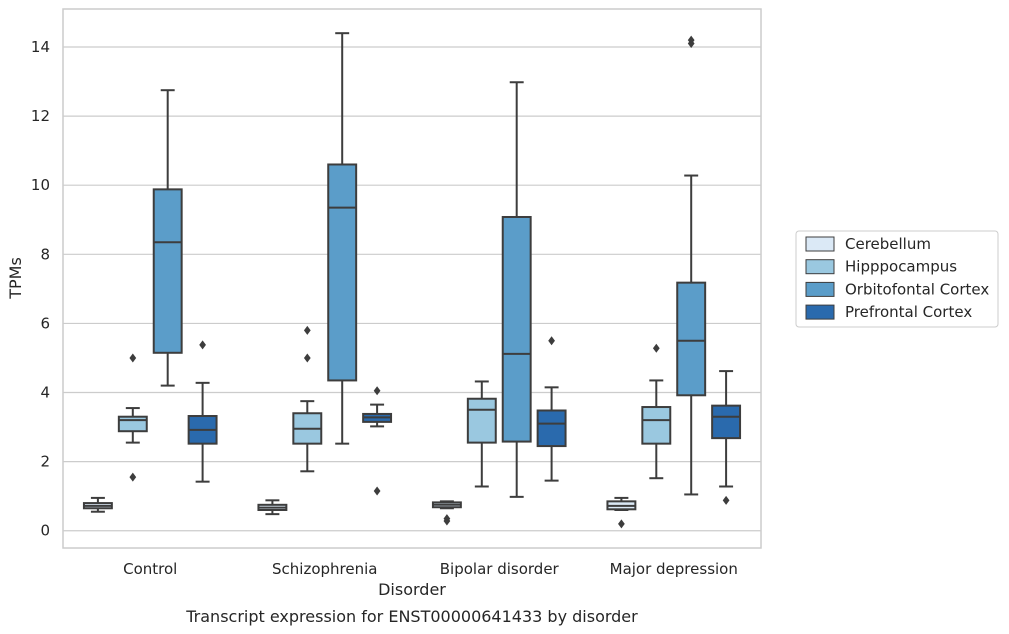 The width and height of the screenshot is (1009, 634). Describe the element at coordinates (908, 312) in the screenshot. I see `legend-label: Prefrontal Cortex` at that location.